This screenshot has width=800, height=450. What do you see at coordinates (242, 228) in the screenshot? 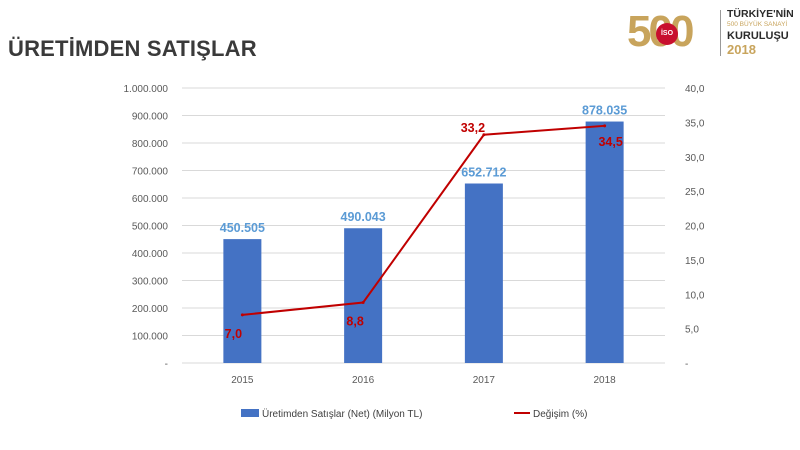
I see `bar-data-label: 450.505` at bounding box center [242, 228].